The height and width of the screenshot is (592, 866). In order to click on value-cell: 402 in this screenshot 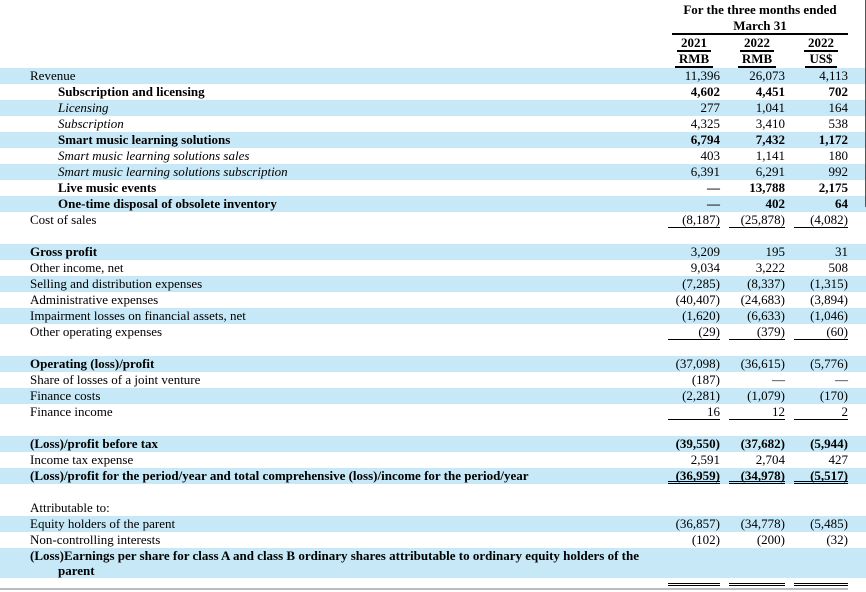, I will do `click(775, 203)`.